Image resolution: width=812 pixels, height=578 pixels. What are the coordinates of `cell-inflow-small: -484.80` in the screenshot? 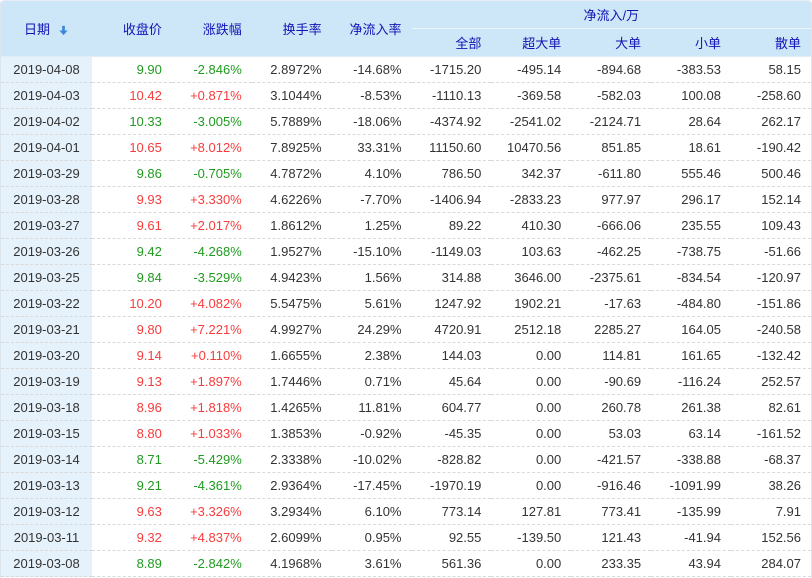 It's located at (691, 304).